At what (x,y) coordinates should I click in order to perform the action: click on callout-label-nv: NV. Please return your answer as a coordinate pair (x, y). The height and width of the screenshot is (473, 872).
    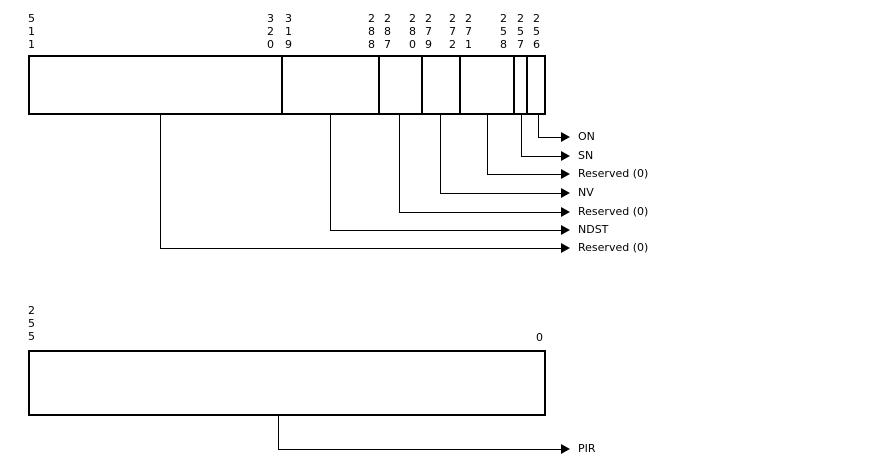
    Looking at the image, I should click on (586, 192).